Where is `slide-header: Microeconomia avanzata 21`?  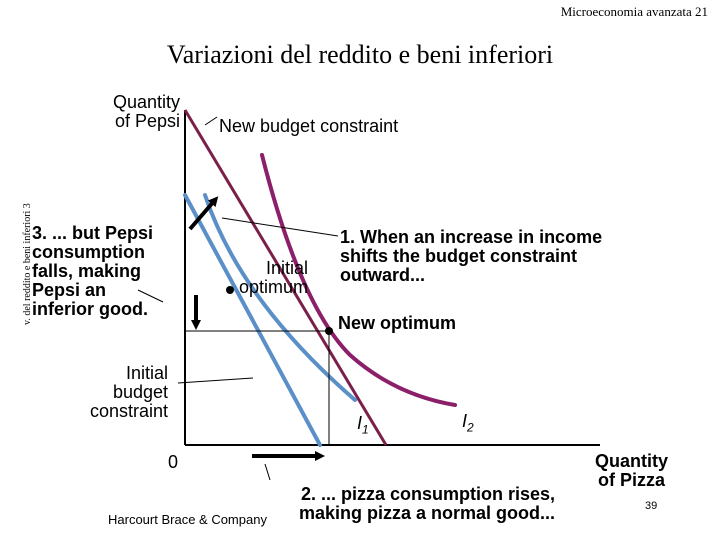
slide-header: Microeconomia avanzata 21 is located at coordinates (634, 12).